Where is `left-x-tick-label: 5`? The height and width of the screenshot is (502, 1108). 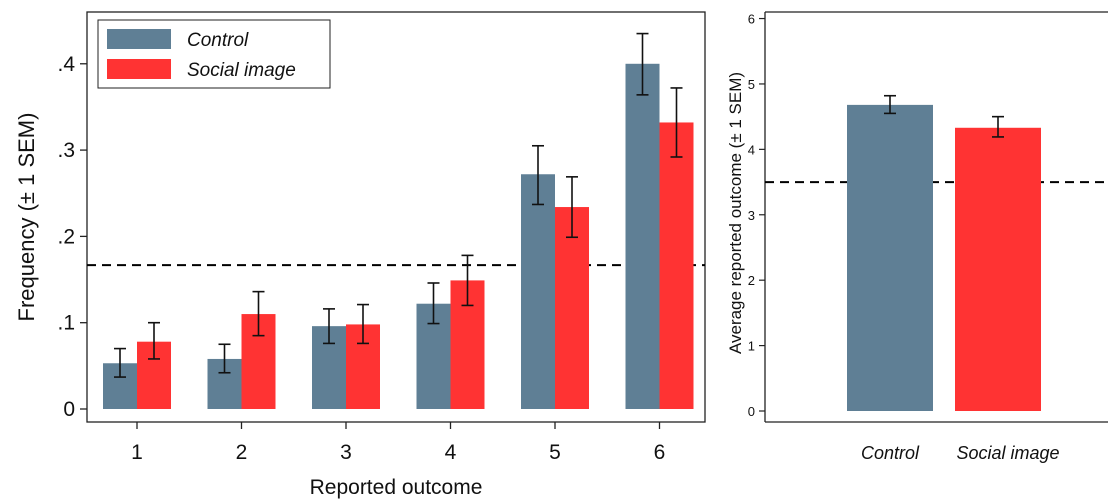 left-x-tick-label: 5 is located at coordinates (555, 452).